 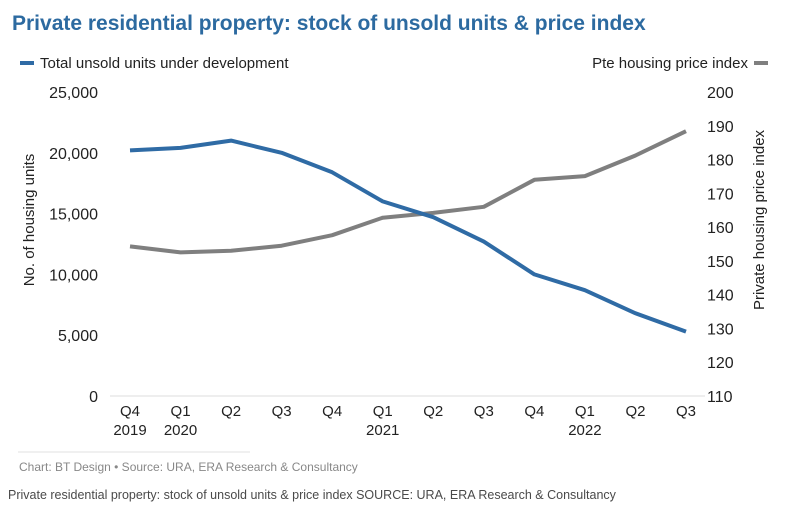 I want to click on left-axis-tick-label: 5,000, so click(x=78, y=336).